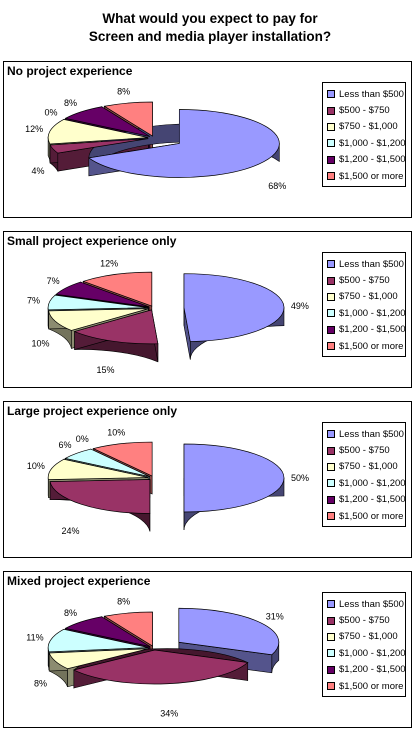 This screenshot has width=420, height=741. What do you see at coordinates (106, 370) in the screenshot?
I see `data-label: 15%` at bounding box center [106, 370].